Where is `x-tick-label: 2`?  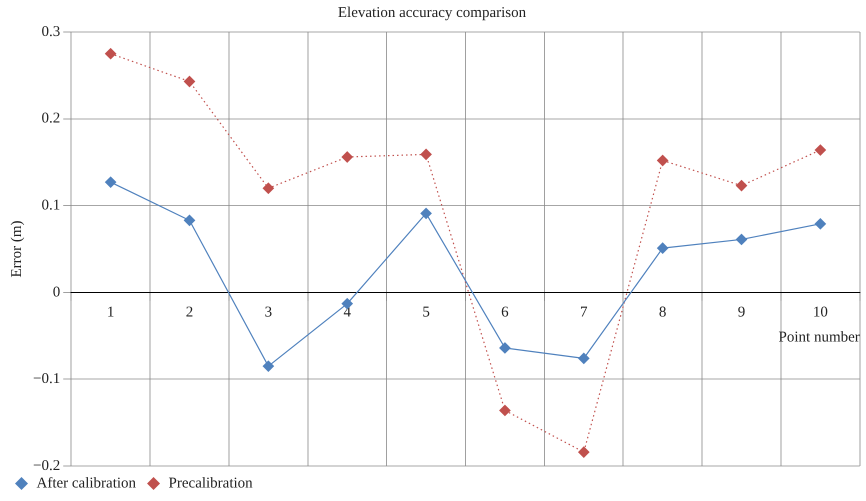
x-tick-label: 2 is located at coordinates (190, 312).